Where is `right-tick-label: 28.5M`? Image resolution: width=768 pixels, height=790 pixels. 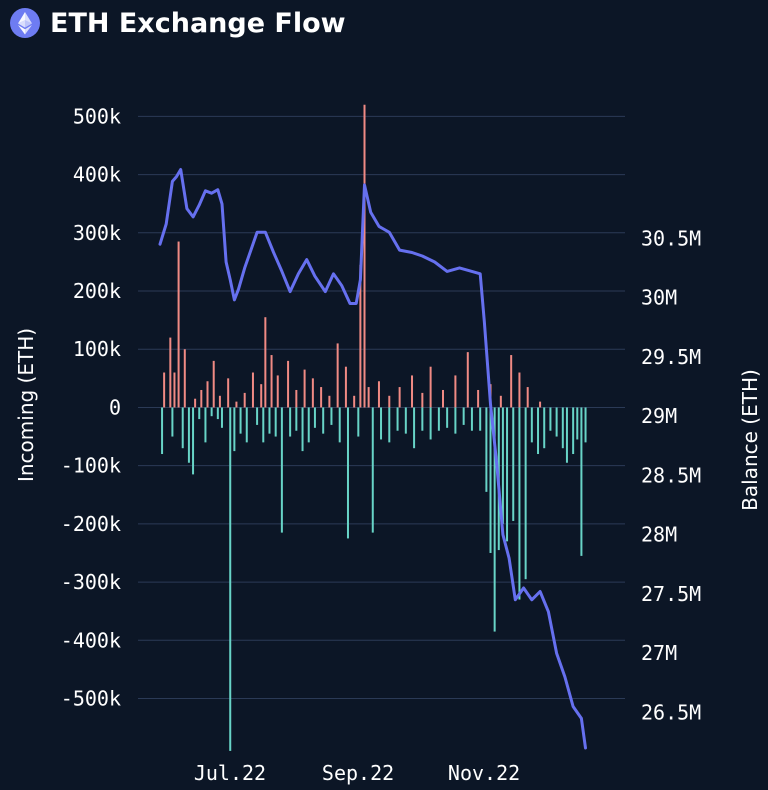 right-tick-label: 28.5M is located at coordinates (671, 475).